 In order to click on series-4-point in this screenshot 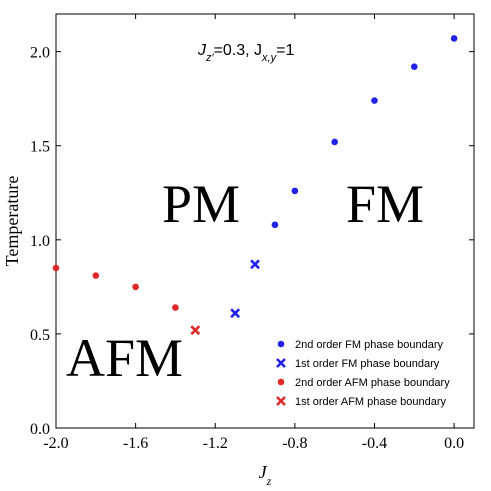, I will do `click(195, 330)`.